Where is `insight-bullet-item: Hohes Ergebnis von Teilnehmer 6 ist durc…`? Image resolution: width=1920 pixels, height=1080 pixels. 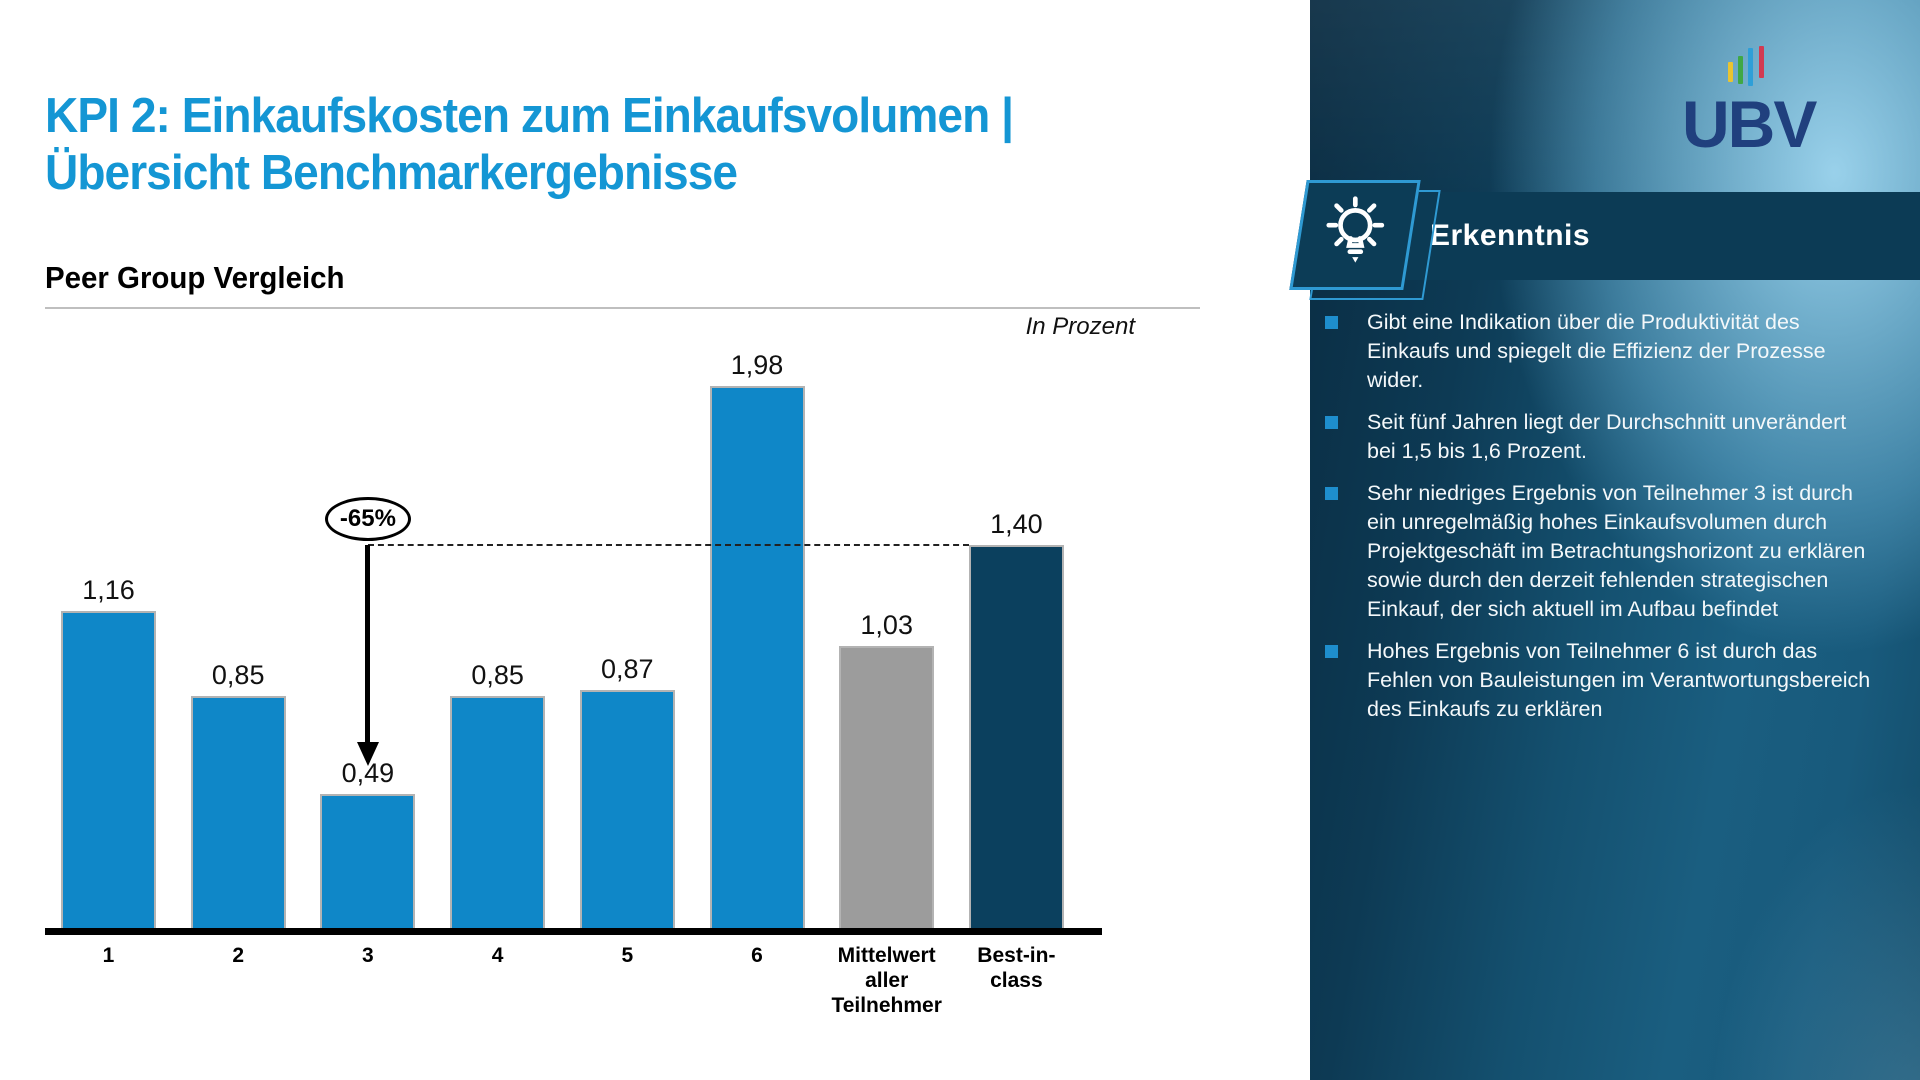
insight-bullet-item: Hohes Ergebnis von Teilnehmer 6 ist durc… is located at coordinates (1605, 680).